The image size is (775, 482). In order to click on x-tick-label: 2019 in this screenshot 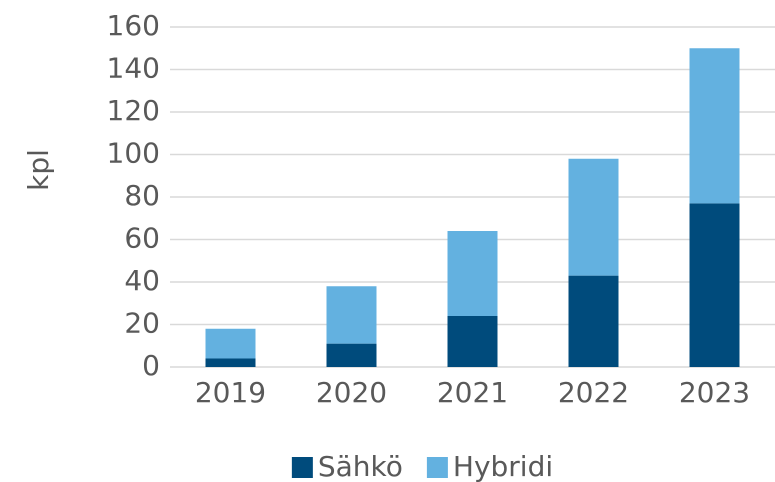, I will do `click(230, 392)`.